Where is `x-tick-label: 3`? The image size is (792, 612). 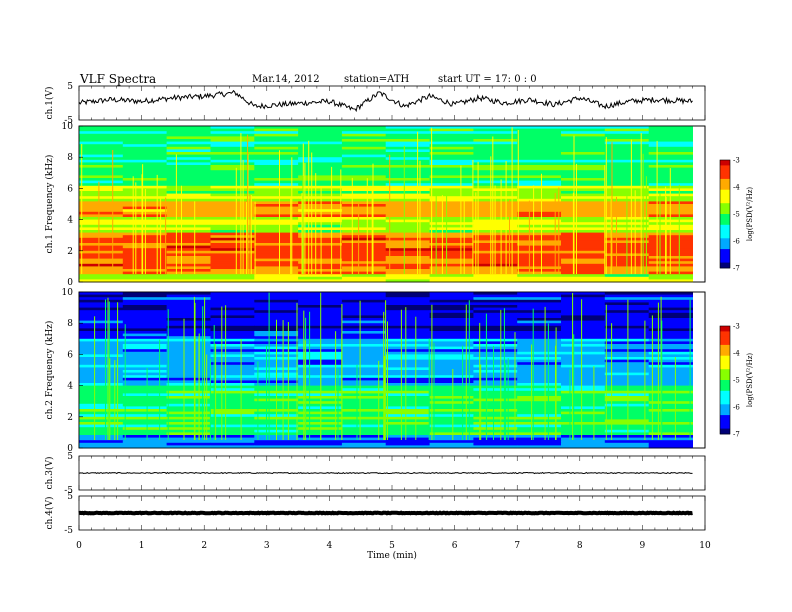 x-tick-label: 3 is located at coordinates (267, 546).